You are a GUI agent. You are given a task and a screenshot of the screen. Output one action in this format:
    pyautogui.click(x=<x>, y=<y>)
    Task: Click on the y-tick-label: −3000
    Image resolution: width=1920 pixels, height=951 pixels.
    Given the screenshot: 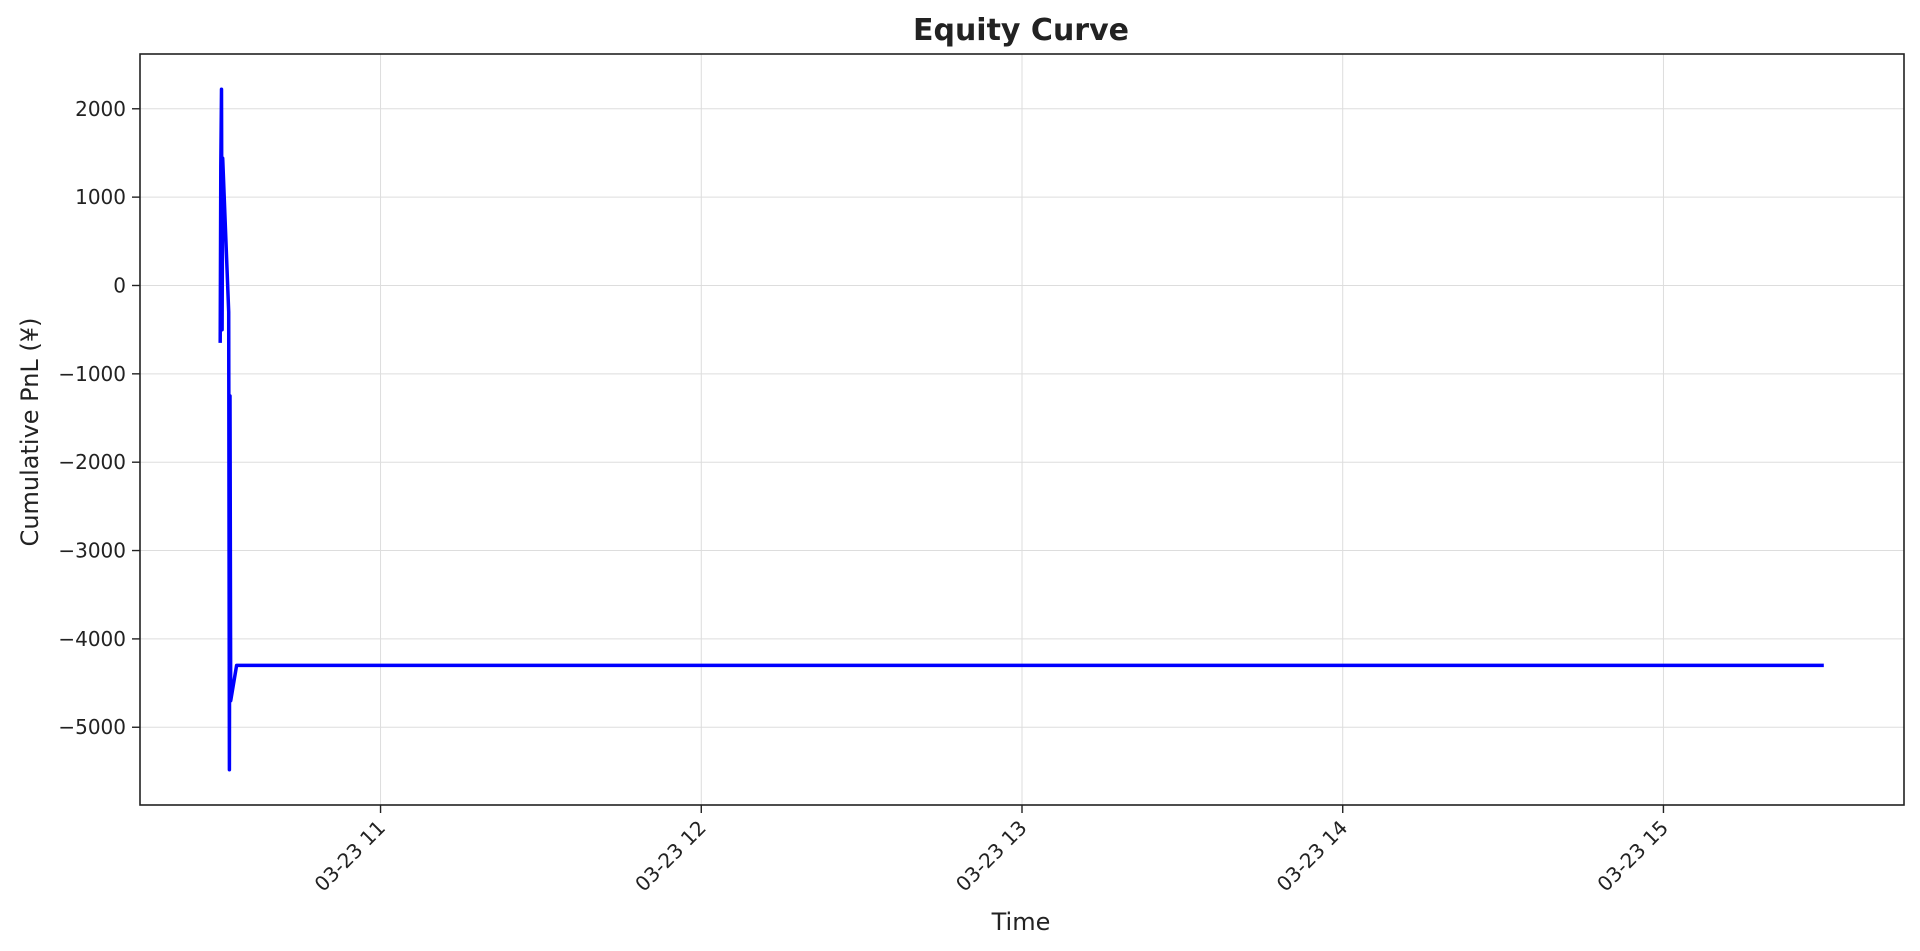 What is the action you would take?
    pyautogui.click(x=92, y=551)
    